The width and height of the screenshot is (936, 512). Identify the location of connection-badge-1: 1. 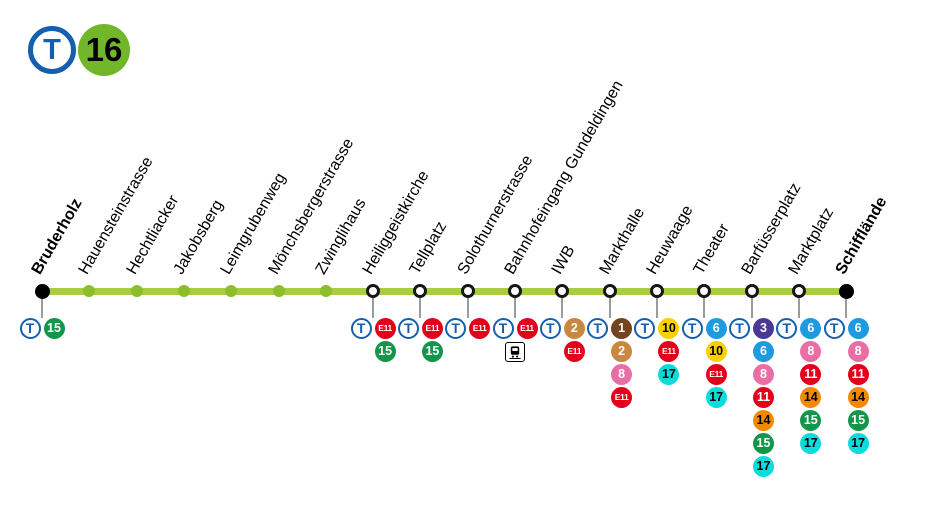
(622, 328).